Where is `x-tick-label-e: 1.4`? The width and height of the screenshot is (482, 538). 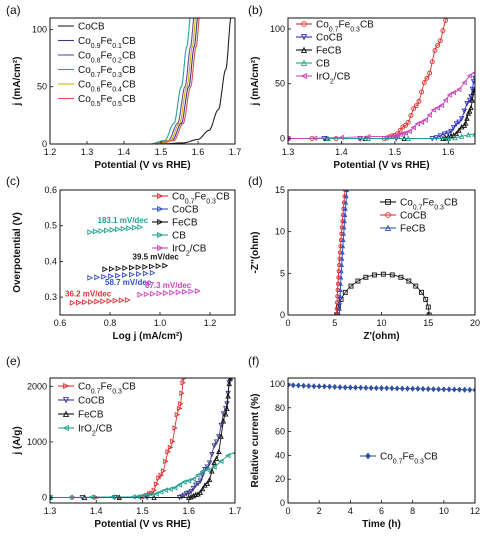 x-tick-label-e: 1.4 is located at coordinates (96, 511).